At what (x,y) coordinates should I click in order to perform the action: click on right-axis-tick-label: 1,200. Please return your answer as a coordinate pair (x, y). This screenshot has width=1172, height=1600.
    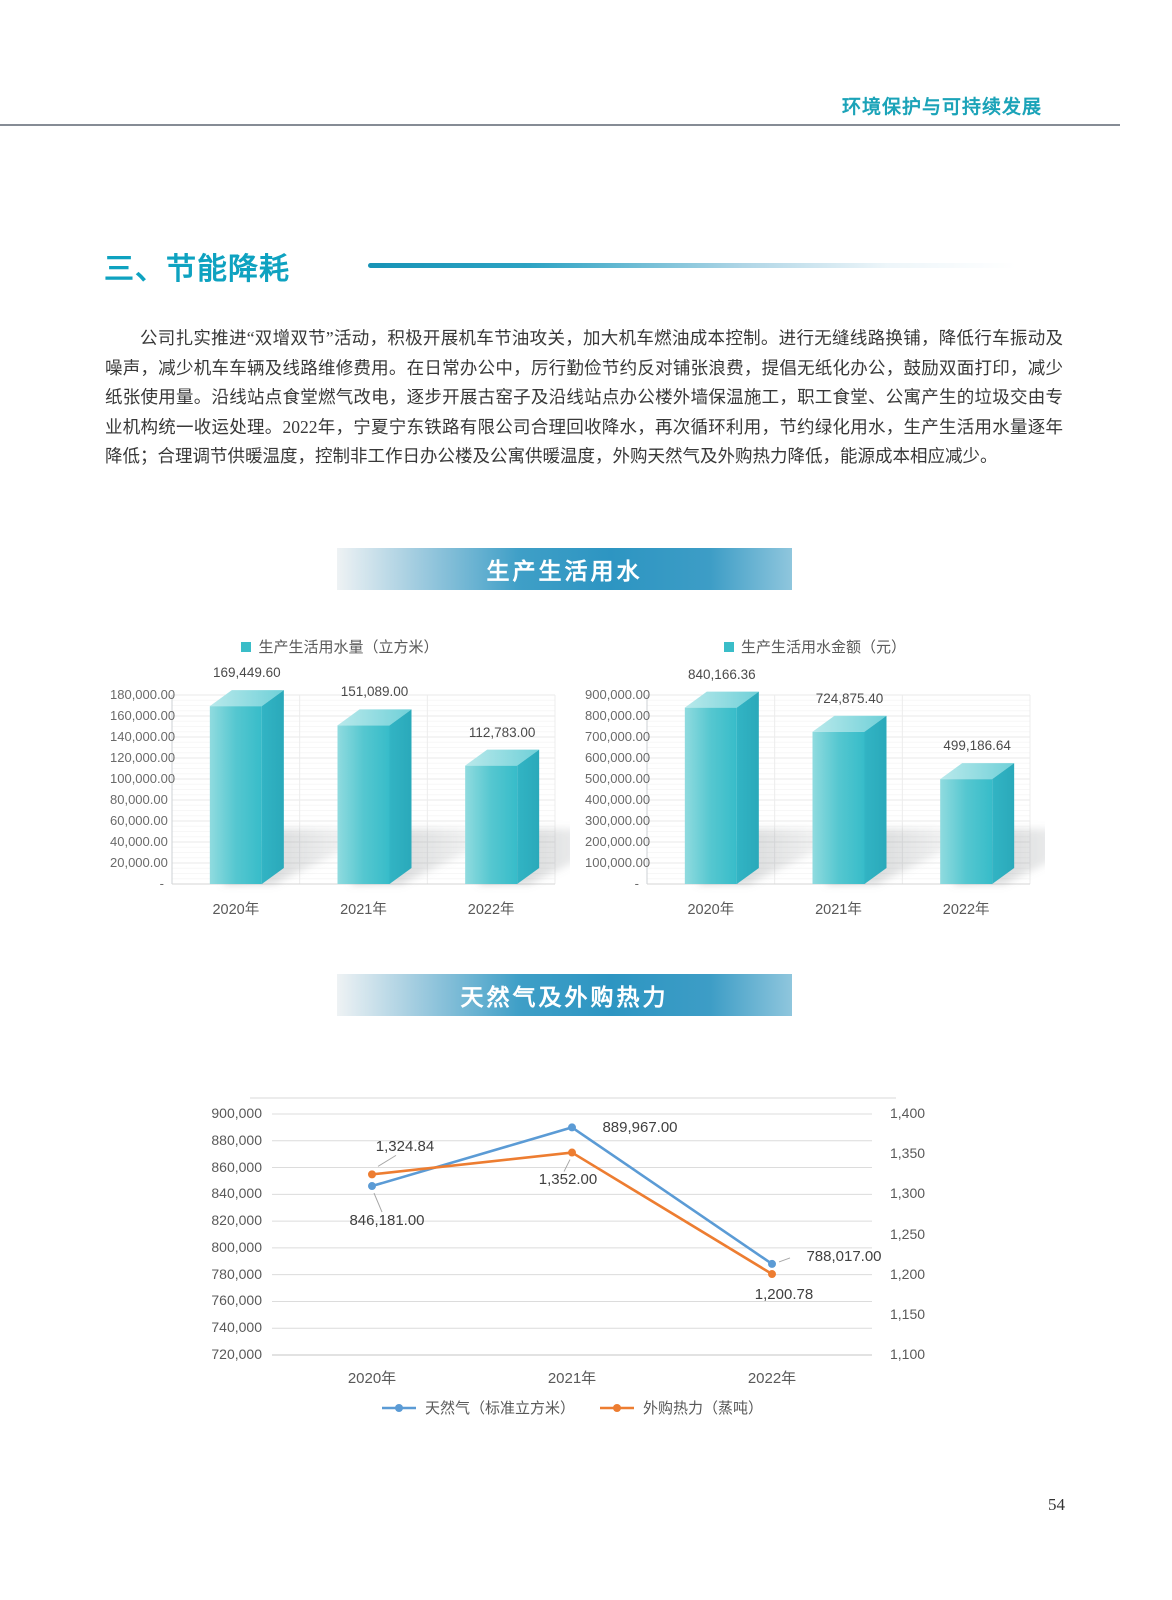
    Looking at the image, I should click on (908, 1273).